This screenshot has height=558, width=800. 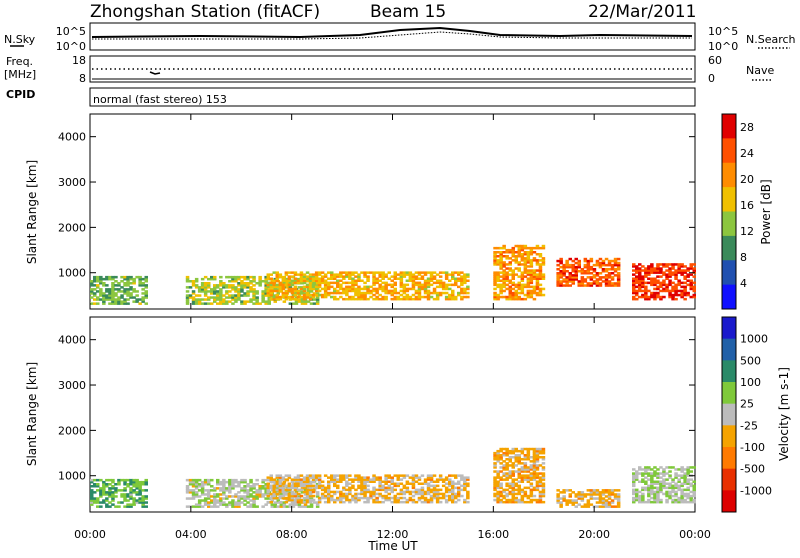 What do you see at coordinates (19, 61) in the screenshot?
I see `freq-label: Freq.` at bounding box center [19, 61].